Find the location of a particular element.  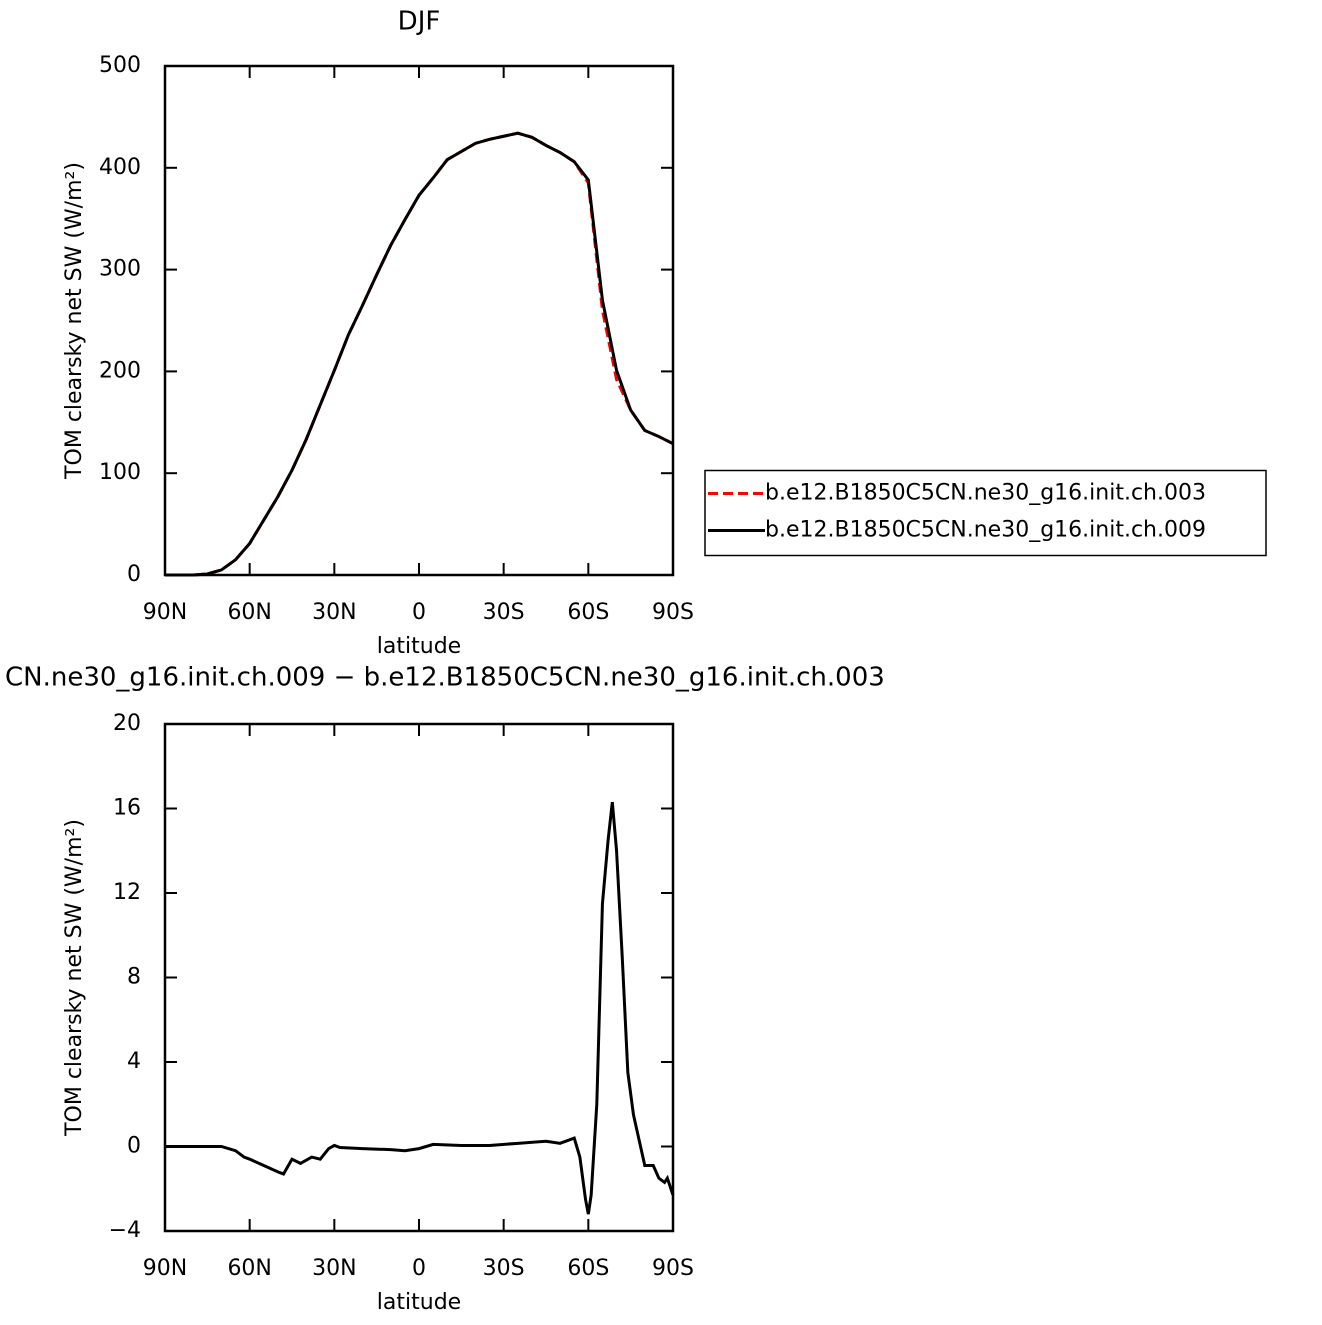

y-tick-label: 12 is located at coordinates (127, 892).